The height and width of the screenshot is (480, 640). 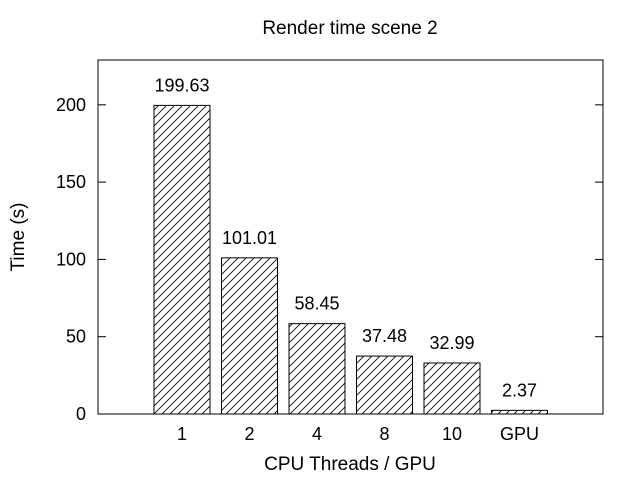 What do you see at coordinates (71, 182) in the screenshot?
I see `y-tick-label: 150` at bounding box center [71, 182].